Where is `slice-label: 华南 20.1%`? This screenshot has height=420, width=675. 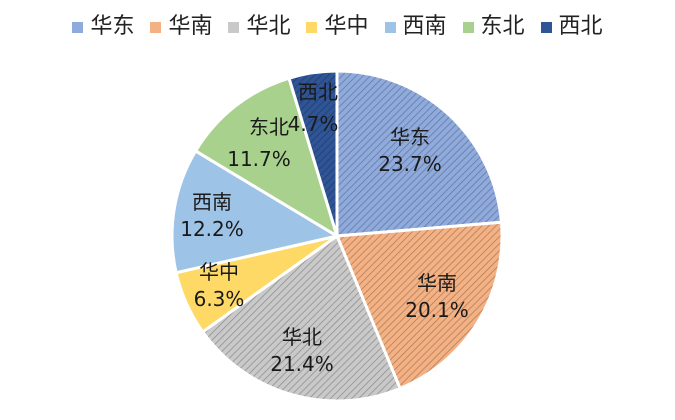
slice-label: 华南 20.1% is located at coordinates (437, 296).